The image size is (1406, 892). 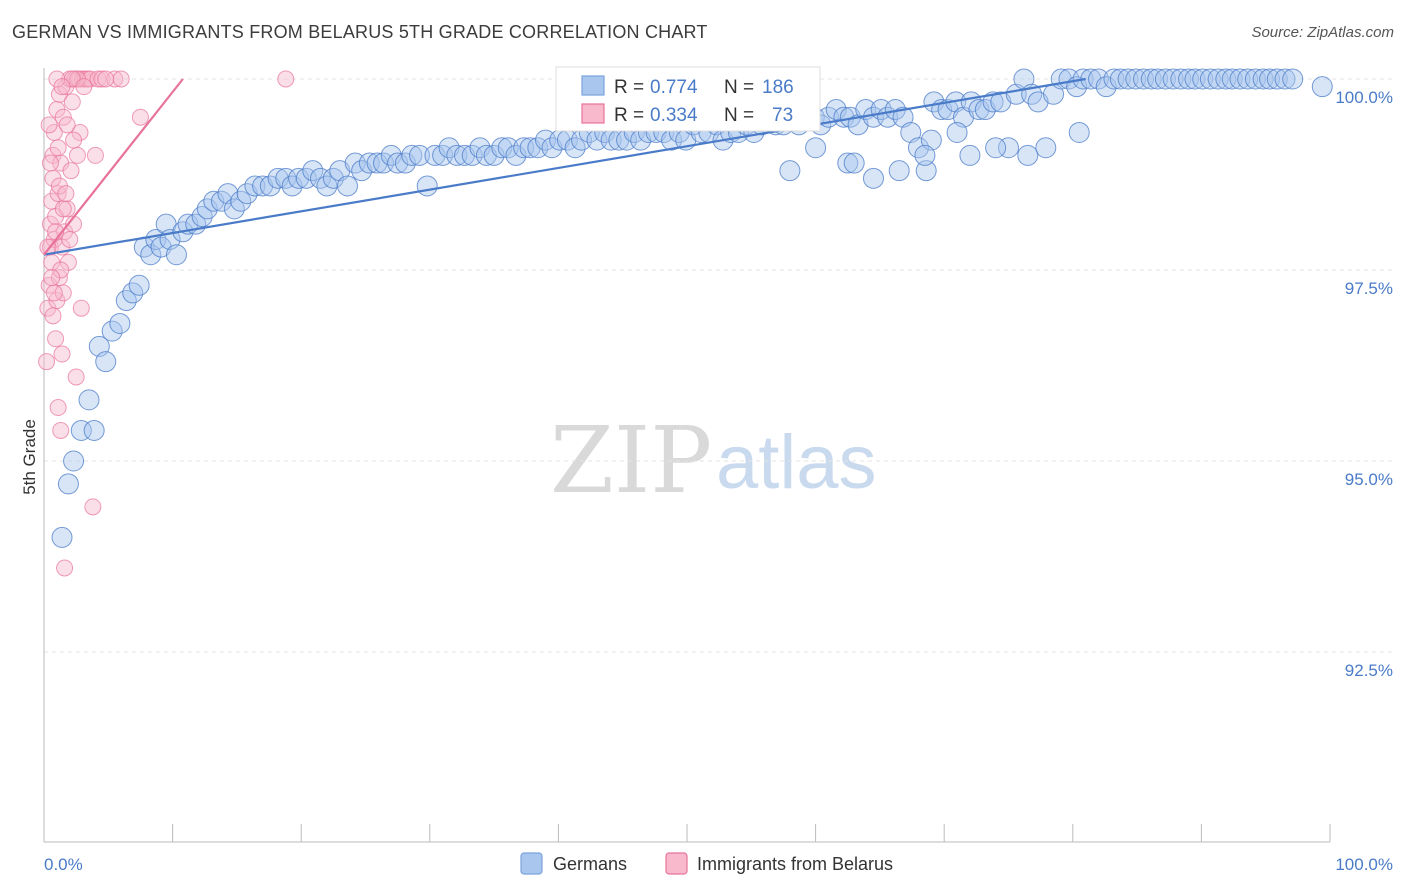 I want to click on legend-n-value-germans: 186, so click(x=778, y=87).